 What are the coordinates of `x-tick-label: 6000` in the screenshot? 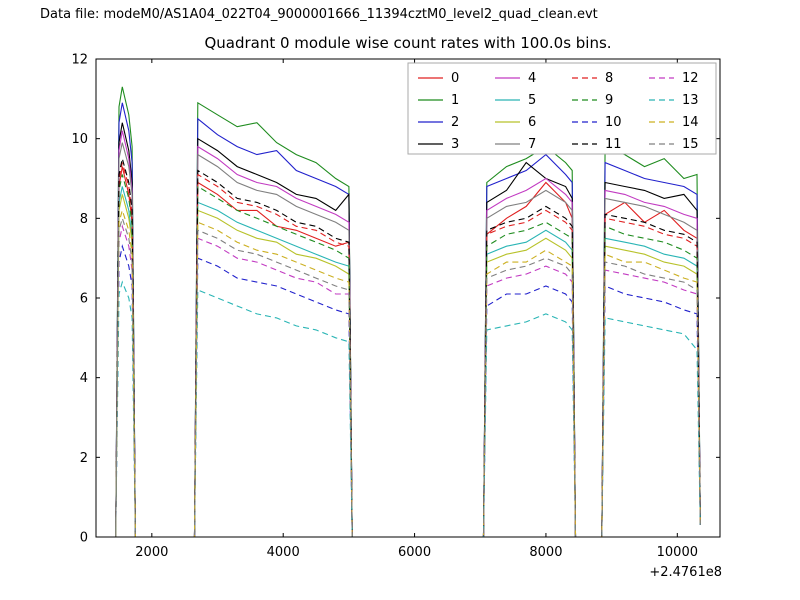 It's located at (414, 552).